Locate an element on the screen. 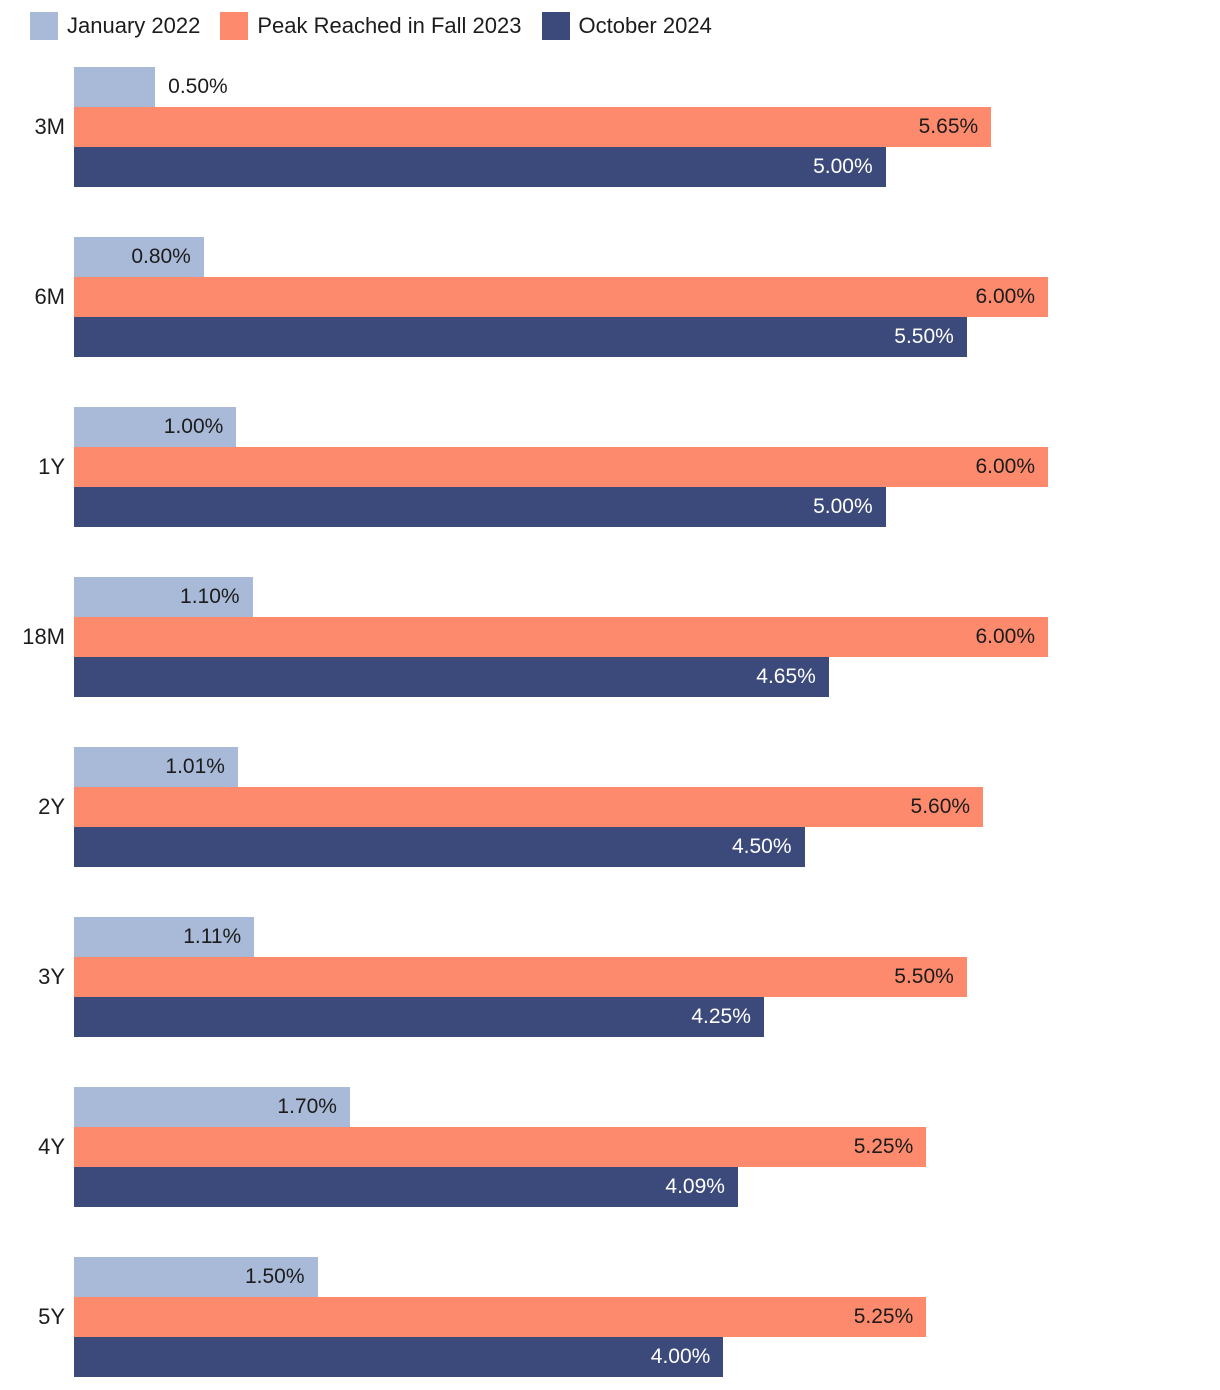 This screenshot has height=1390, width=1220. bar-row-october-2024: 4.50% is located at coordinates (647, 847).